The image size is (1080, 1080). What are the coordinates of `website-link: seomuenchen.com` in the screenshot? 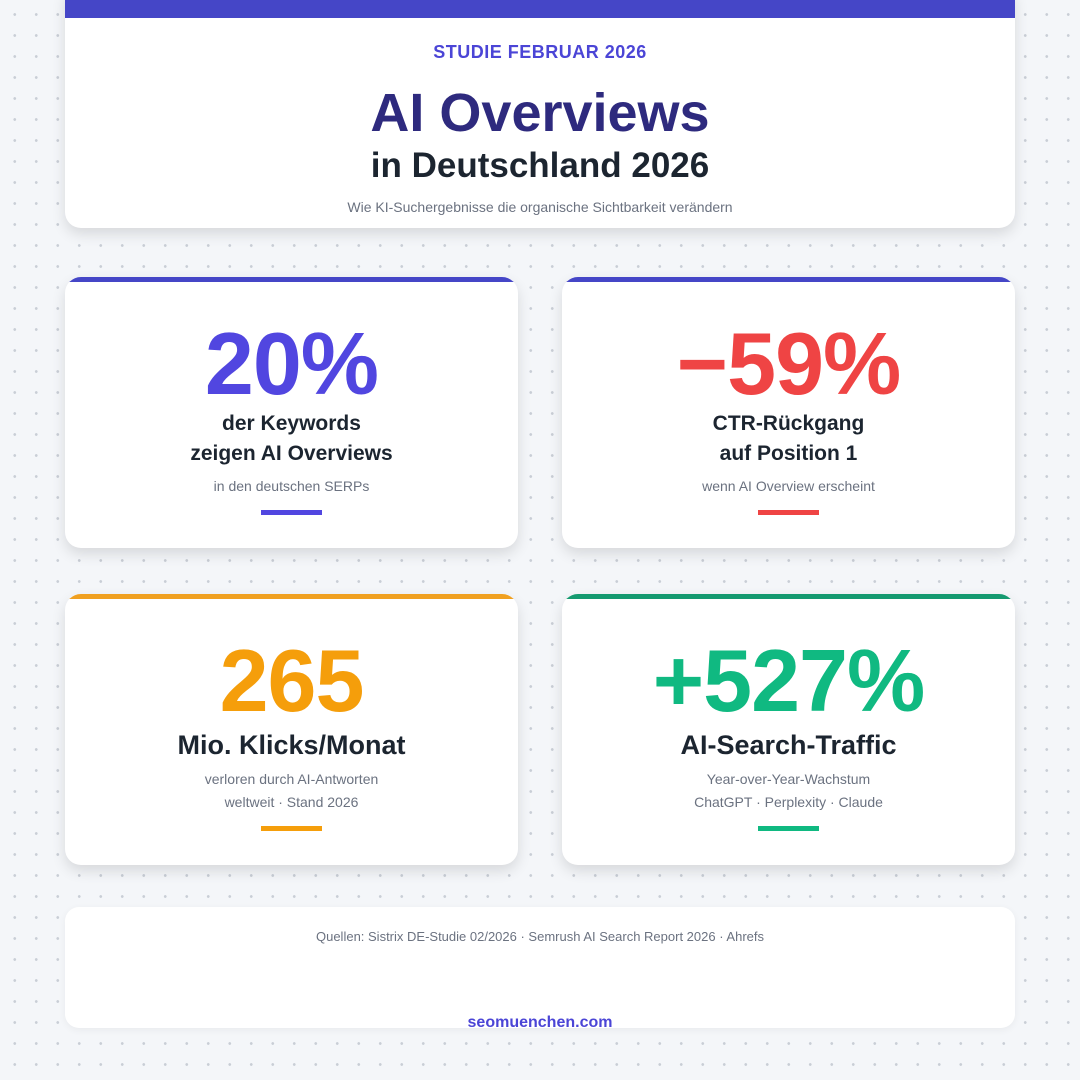 It's located at (540, 1022).